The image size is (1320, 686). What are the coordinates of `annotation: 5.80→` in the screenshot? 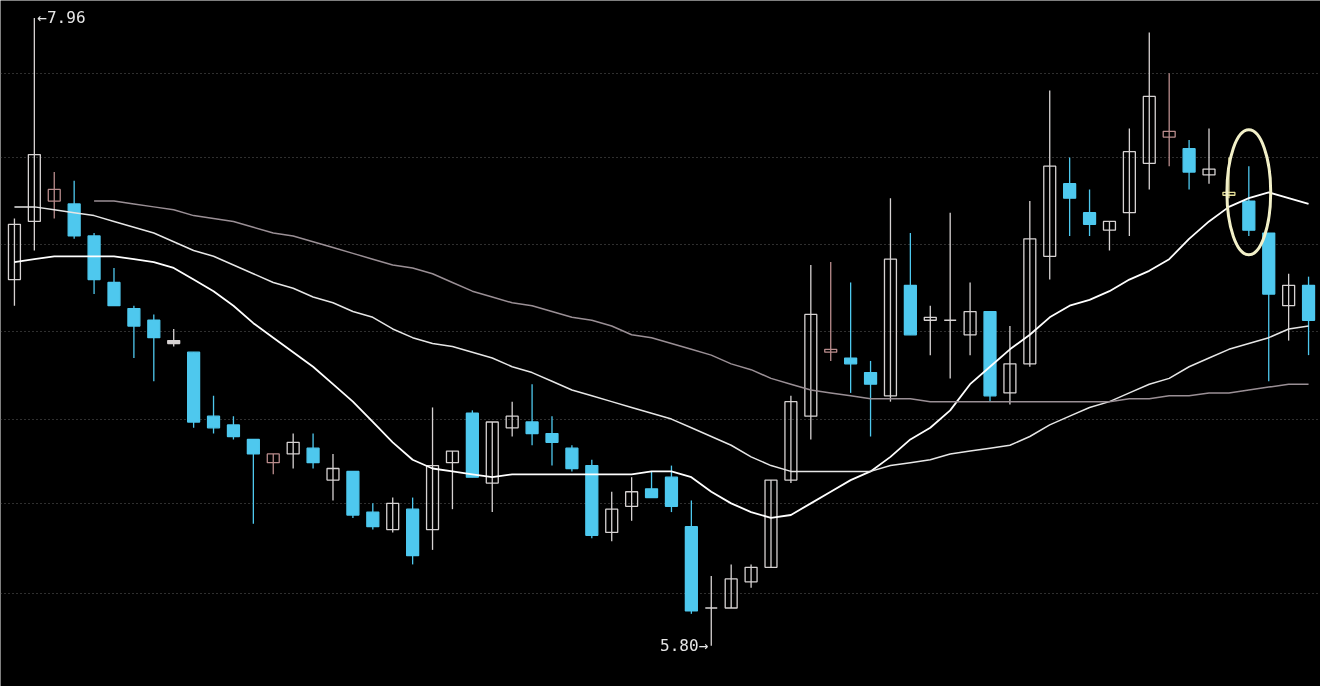 It's located at (684, 646).